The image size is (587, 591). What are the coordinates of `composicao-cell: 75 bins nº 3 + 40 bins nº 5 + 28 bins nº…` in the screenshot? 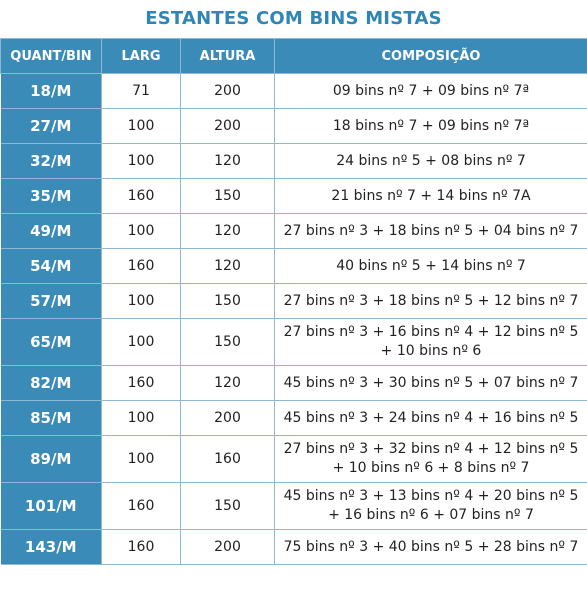 It's located at (430, 547).